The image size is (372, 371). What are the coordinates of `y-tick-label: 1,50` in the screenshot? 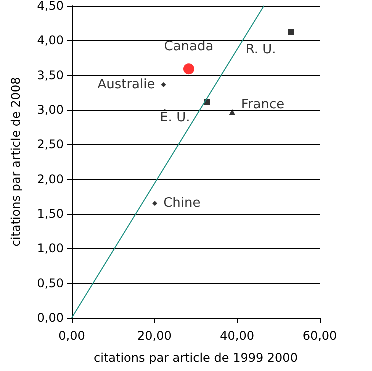 It's located at (50, 214).